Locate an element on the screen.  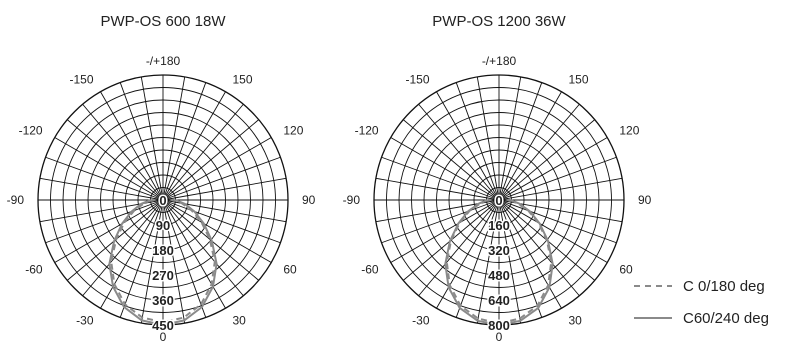
chart-title: PWP-OS 600 18W is located at coordinates (163, 21).